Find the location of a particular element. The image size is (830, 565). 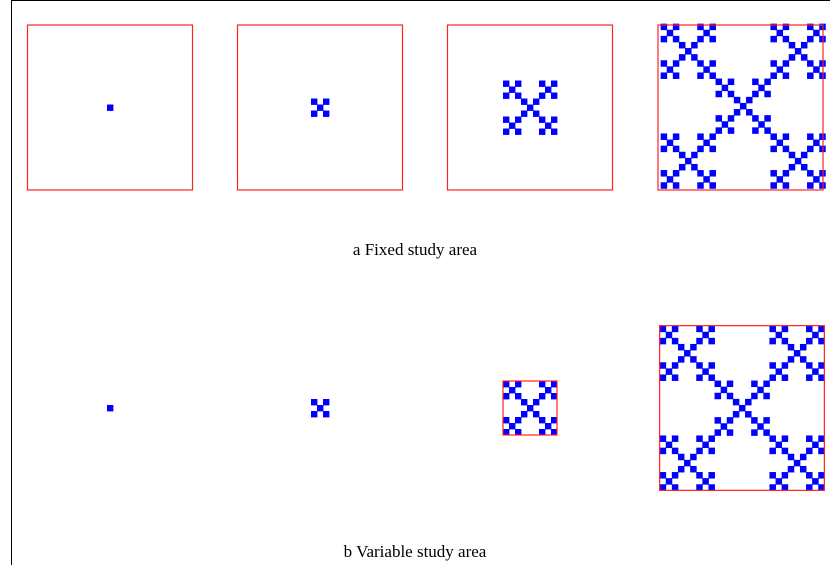

caption-fixed-study-area: a Fixed study area is located at coordinates (415, 249).